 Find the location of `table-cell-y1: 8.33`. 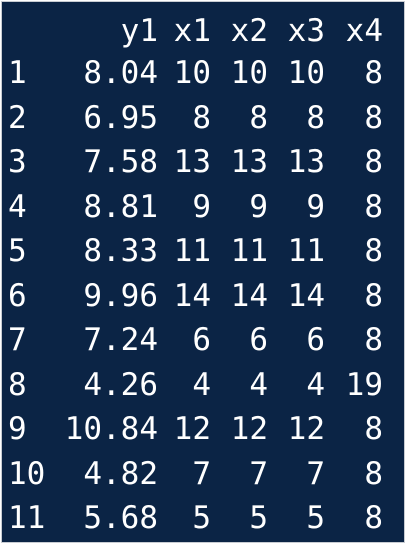

table-cell-y1: 8.33 is located at coordinates (120, 251).